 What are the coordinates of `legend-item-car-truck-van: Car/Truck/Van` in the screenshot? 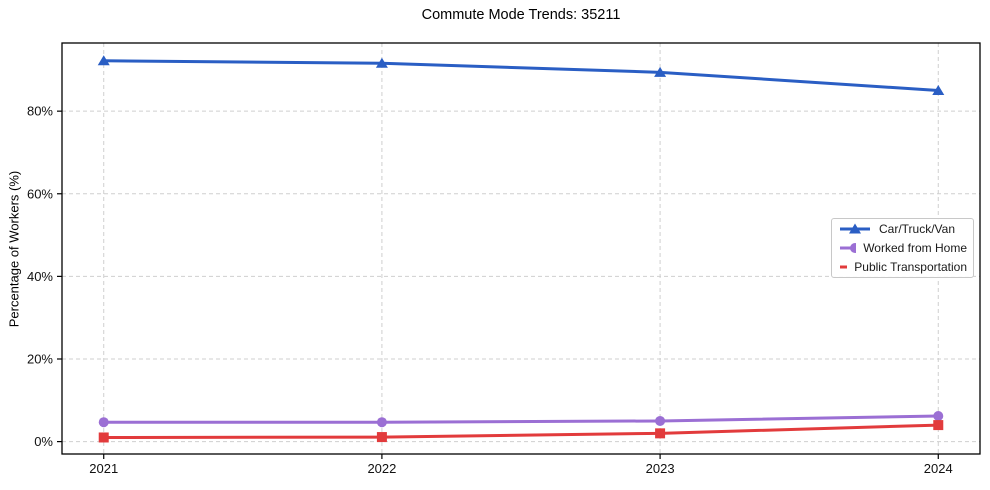 It's located at (902, 228).